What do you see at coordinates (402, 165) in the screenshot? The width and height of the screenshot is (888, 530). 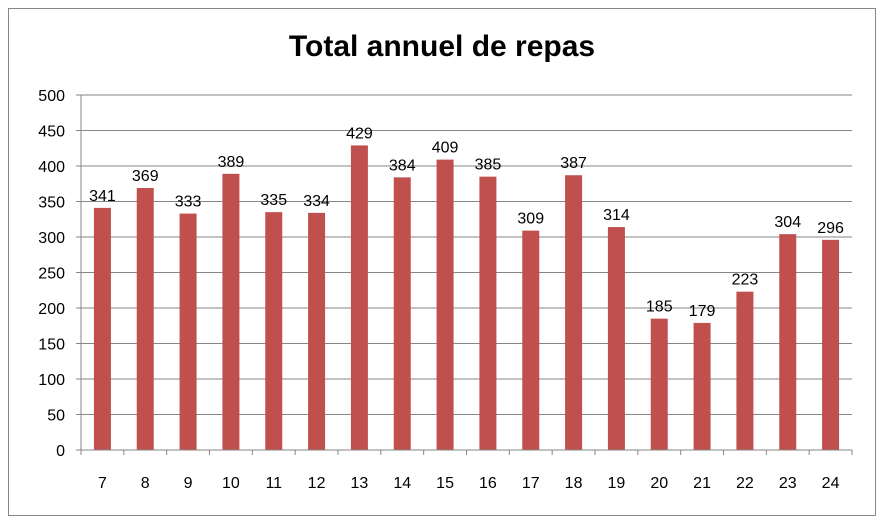 I see `data-label: 384` at bounding box center [402, 165].